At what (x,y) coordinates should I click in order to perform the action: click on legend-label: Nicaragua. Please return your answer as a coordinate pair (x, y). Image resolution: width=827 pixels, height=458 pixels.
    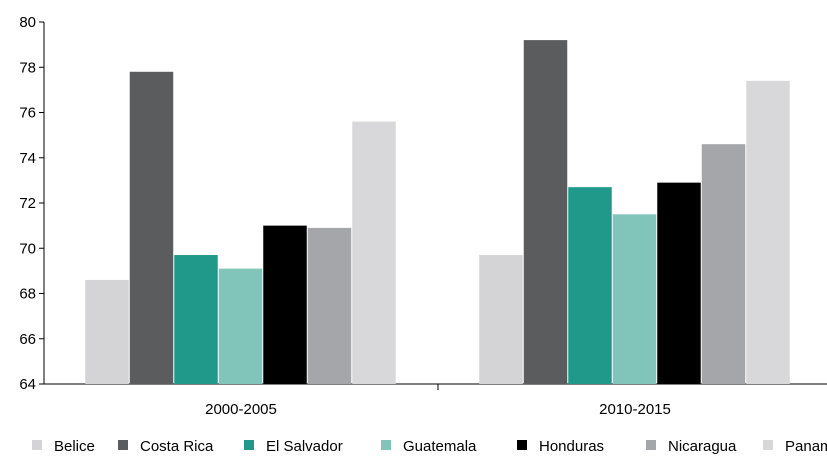
    Looking at the image, I should click on (702, 446).